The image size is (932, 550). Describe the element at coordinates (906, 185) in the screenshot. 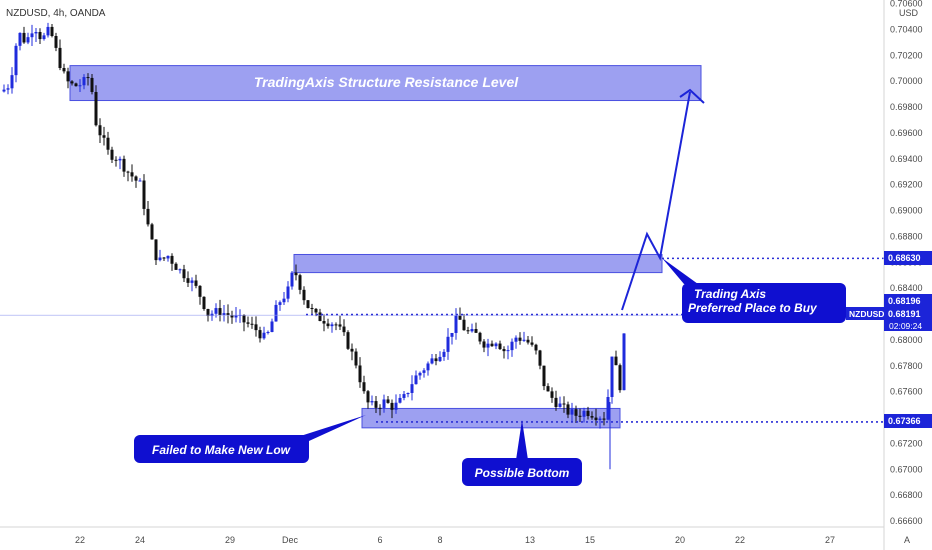

I see `y-tick-label: 0.69200` at that location.